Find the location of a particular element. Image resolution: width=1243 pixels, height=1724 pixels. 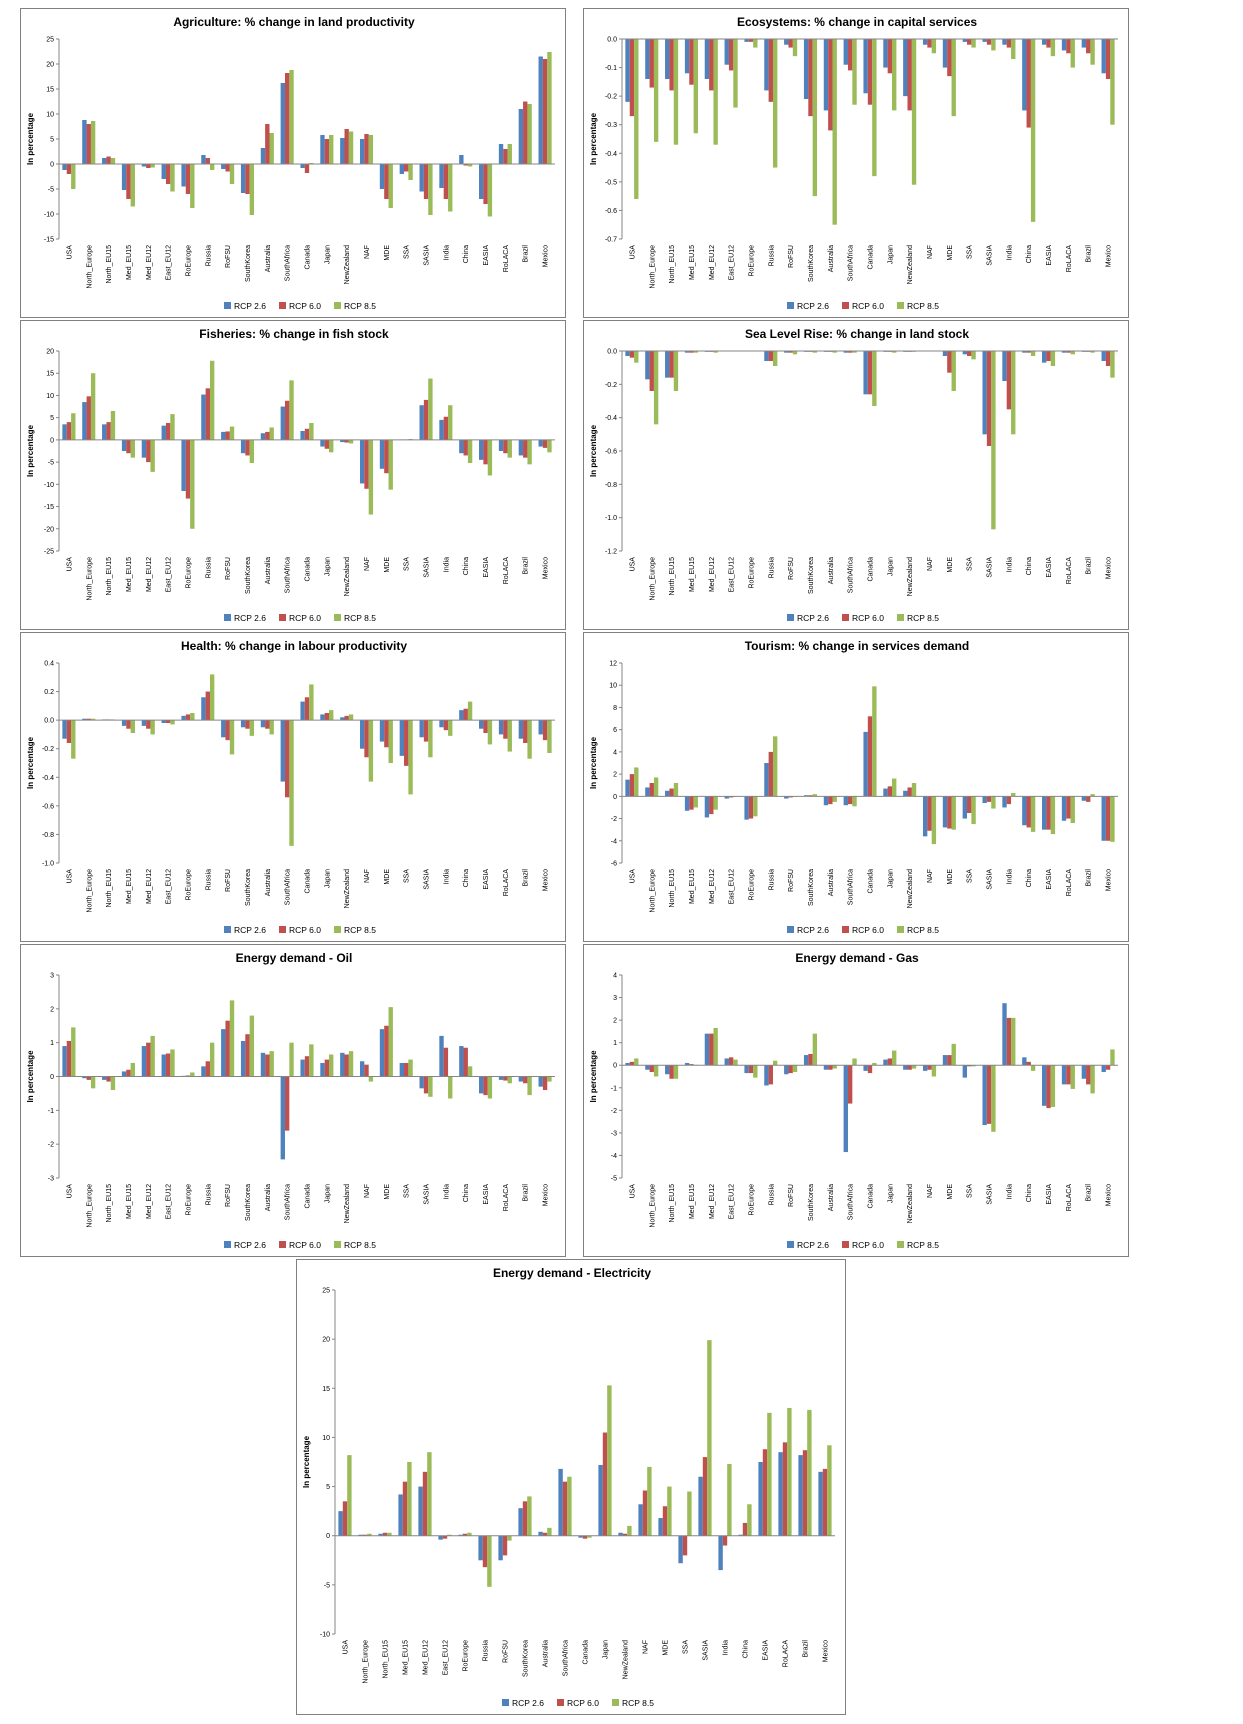

bar-rcp-2-6-north-eu15 is located at coordinates (104, 161).